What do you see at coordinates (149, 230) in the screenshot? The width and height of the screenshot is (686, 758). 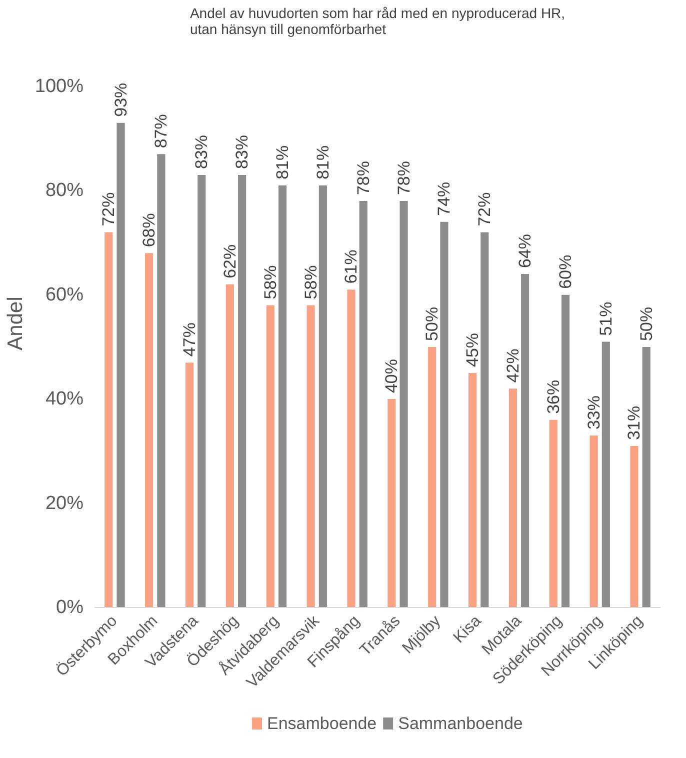 I see `data-label: 68%` at bounding box center [149, 230].